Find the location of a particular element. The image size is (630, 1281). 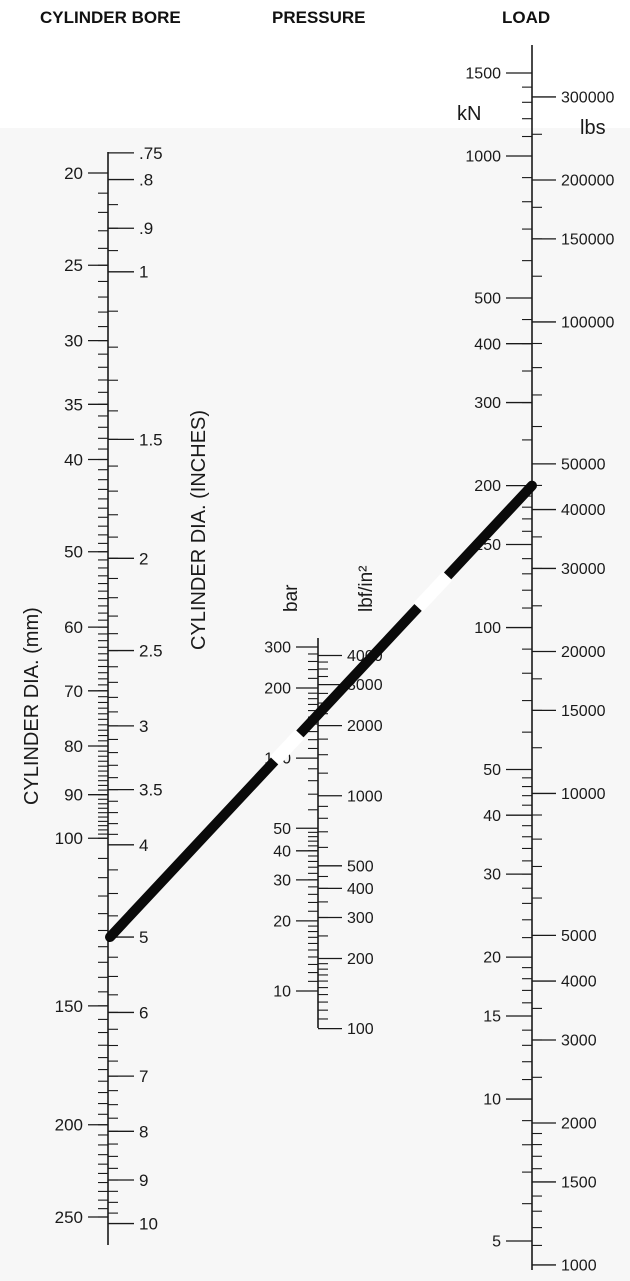

tick-label: 8 is located at coordinates (143, 1131).